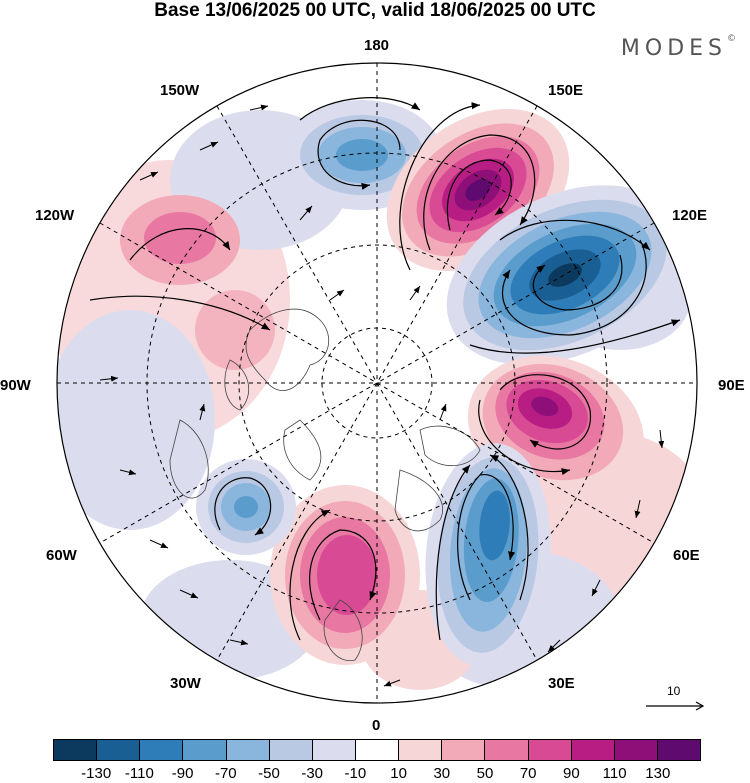 The height and width of the screenshot is (783, 750). What do you see at coordinates (673, 48) in the screenshot?
I see `brand-text: MODES` at bounding box center [673, 48].